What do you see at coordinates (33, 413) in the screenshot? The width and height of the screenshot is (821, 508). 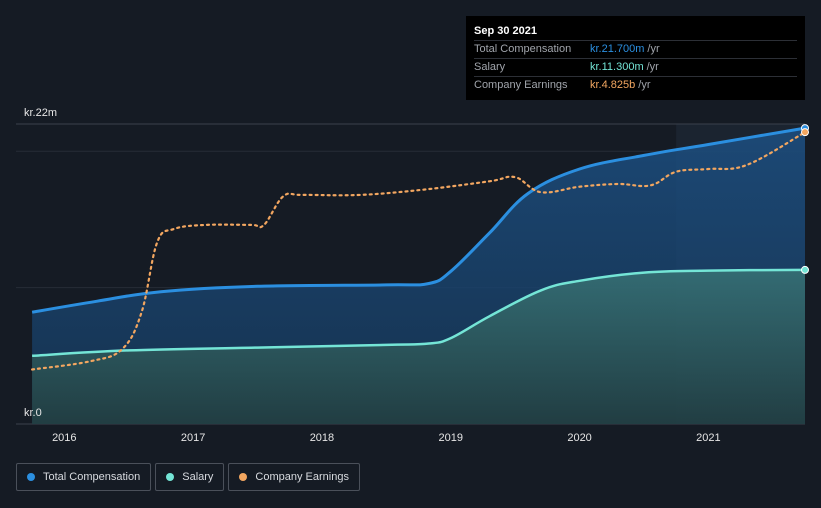 I see `y-axis-bottom-label: kr.0` at bounding box center [33, 413].